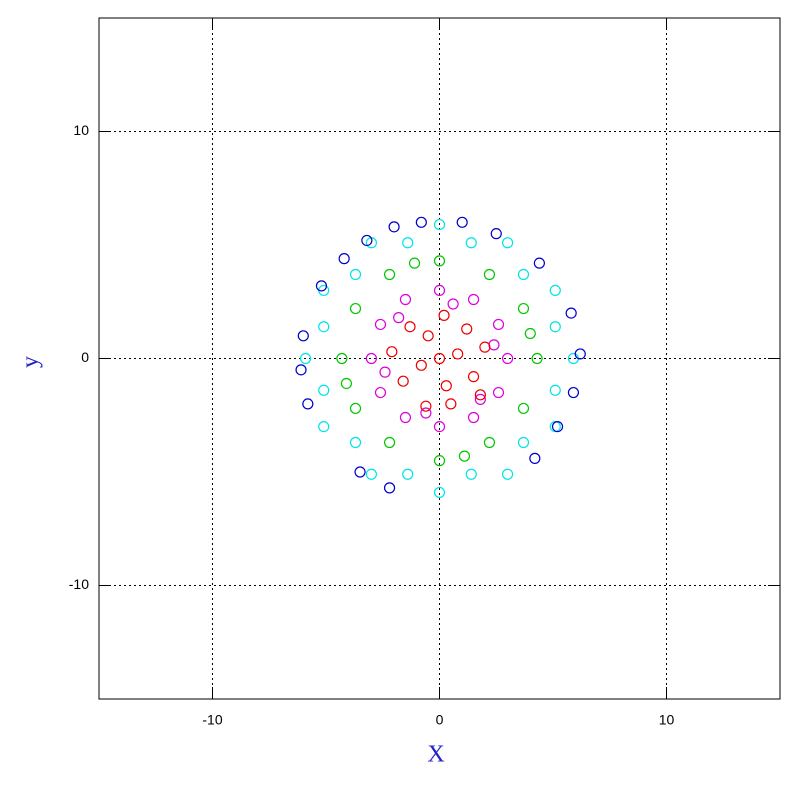 Image resolution: width=797 pixels, height=802 pixels. What do you see at coordinates (212, 720) in the screenshot?
I see `x-tick-label: -10` at bounding box center [212, 720].